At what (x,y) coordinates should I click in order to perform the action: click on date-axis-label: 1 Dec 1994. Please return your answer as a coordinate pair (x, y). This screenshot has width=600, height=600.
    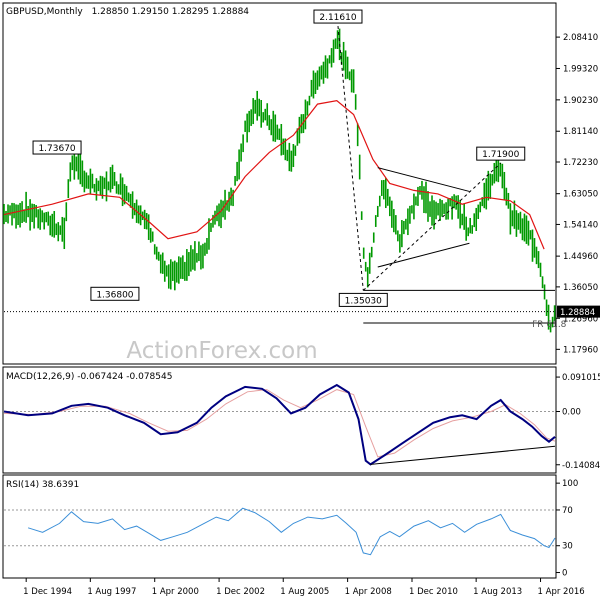
    Looking at the image, I should click on (47, 592).